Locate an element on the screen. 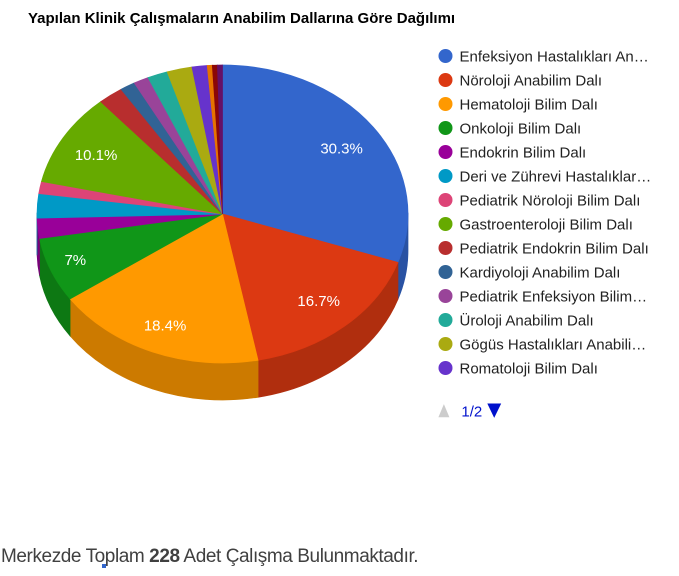 This screenshot has height=576, width=679. svg-text: Onkoloji Bilim Dalı is located at coordinates (521, 128).